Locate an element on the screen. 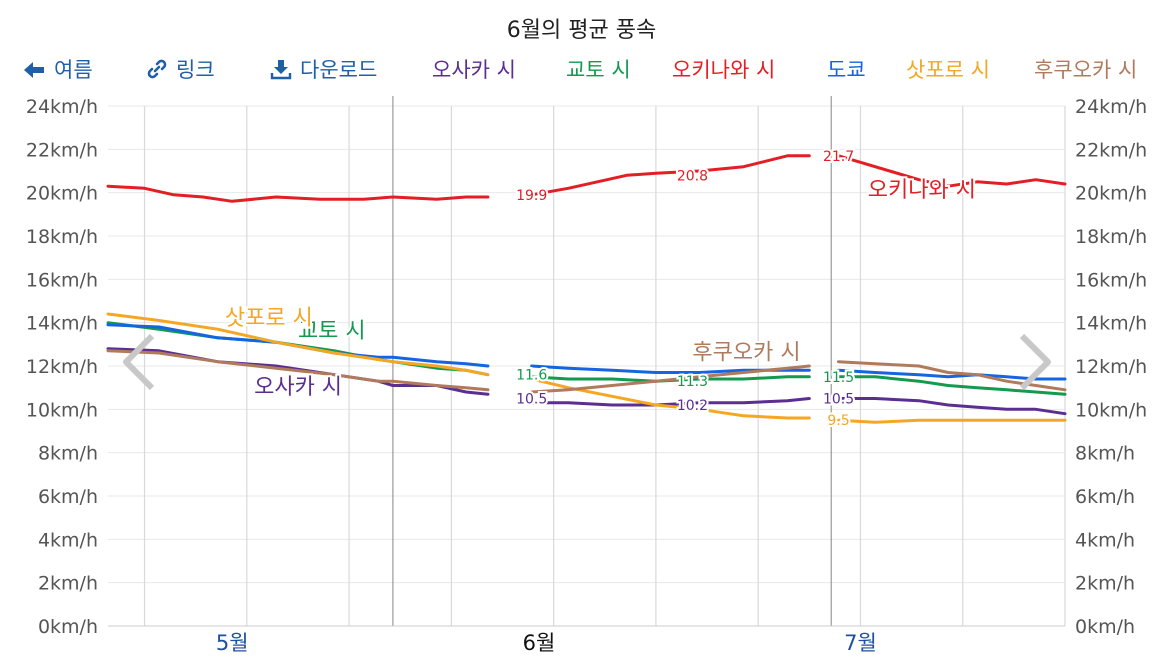 The image size is (1163, 661). chevron-left-icon is located at coordinates (139, 362).